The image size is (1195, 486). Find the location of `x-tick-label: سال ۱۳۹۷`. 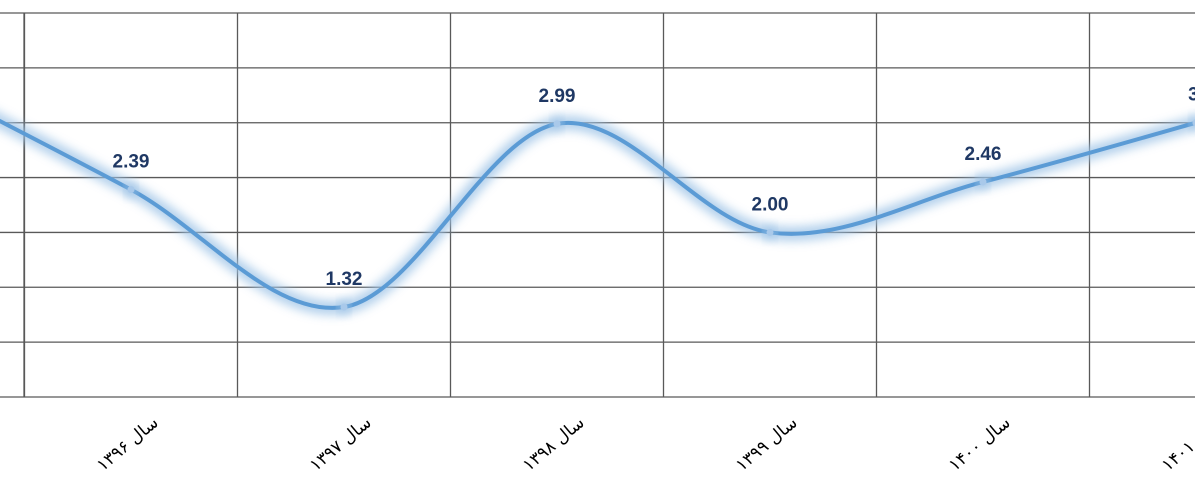

x-tick-label: سال ۱۳۹۷ is located at coordinates (340, 444).